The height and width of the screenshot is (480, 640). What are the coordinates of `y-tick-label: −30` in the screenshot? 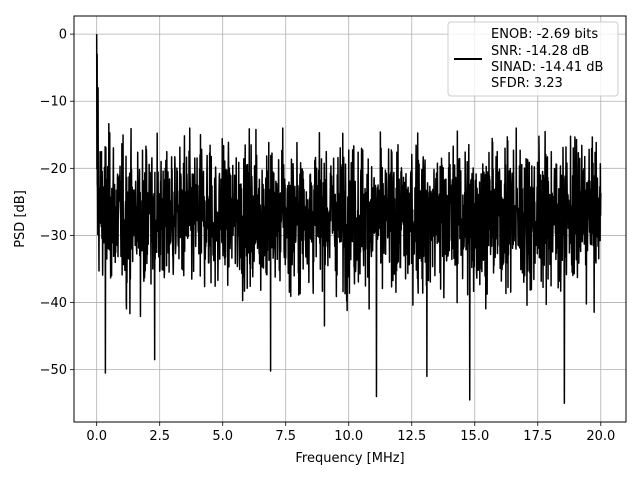 It's located at (53, 236).